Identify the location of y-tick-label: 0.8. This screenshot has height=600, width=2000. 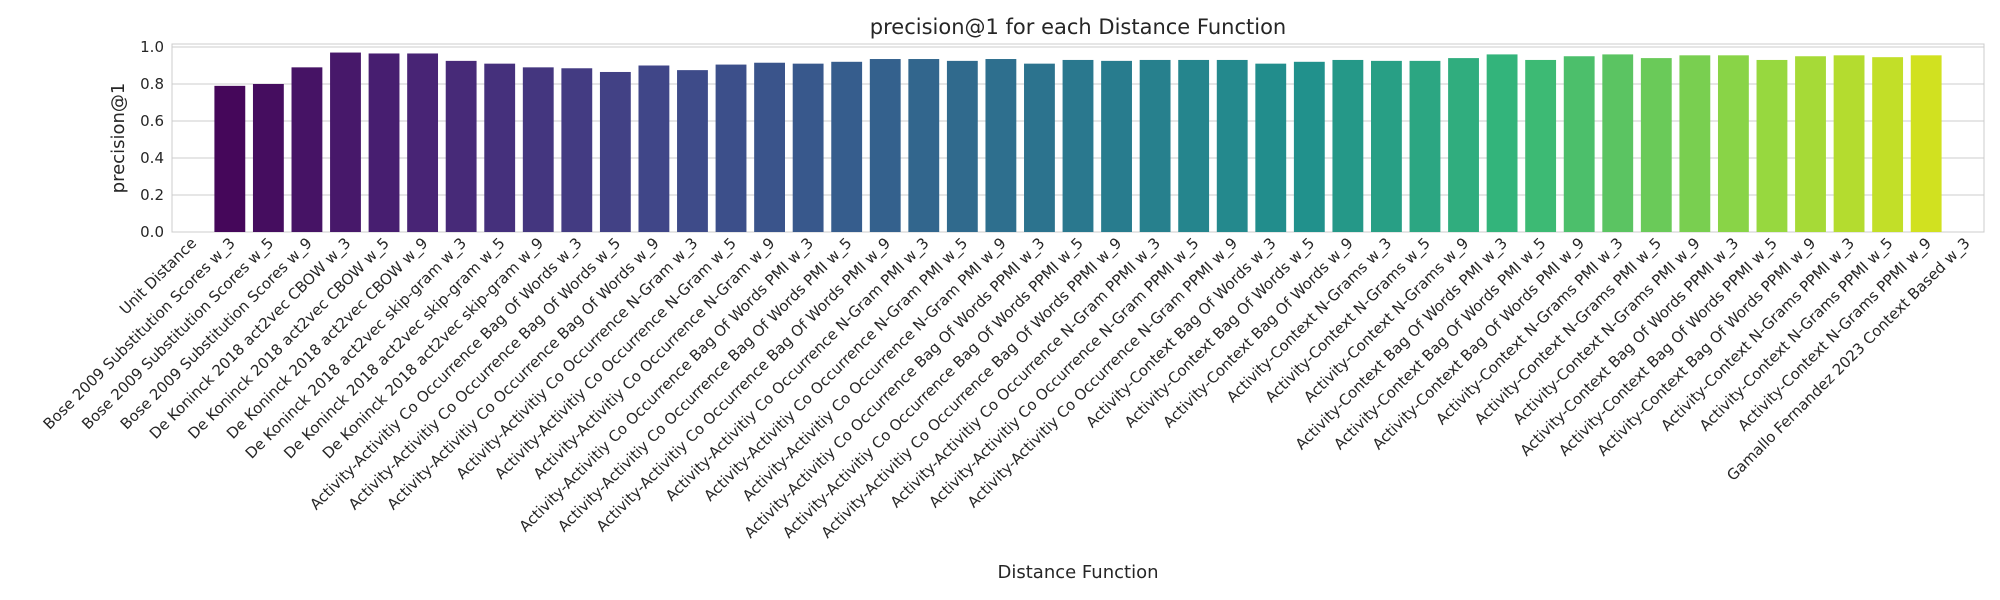
(152, 84).